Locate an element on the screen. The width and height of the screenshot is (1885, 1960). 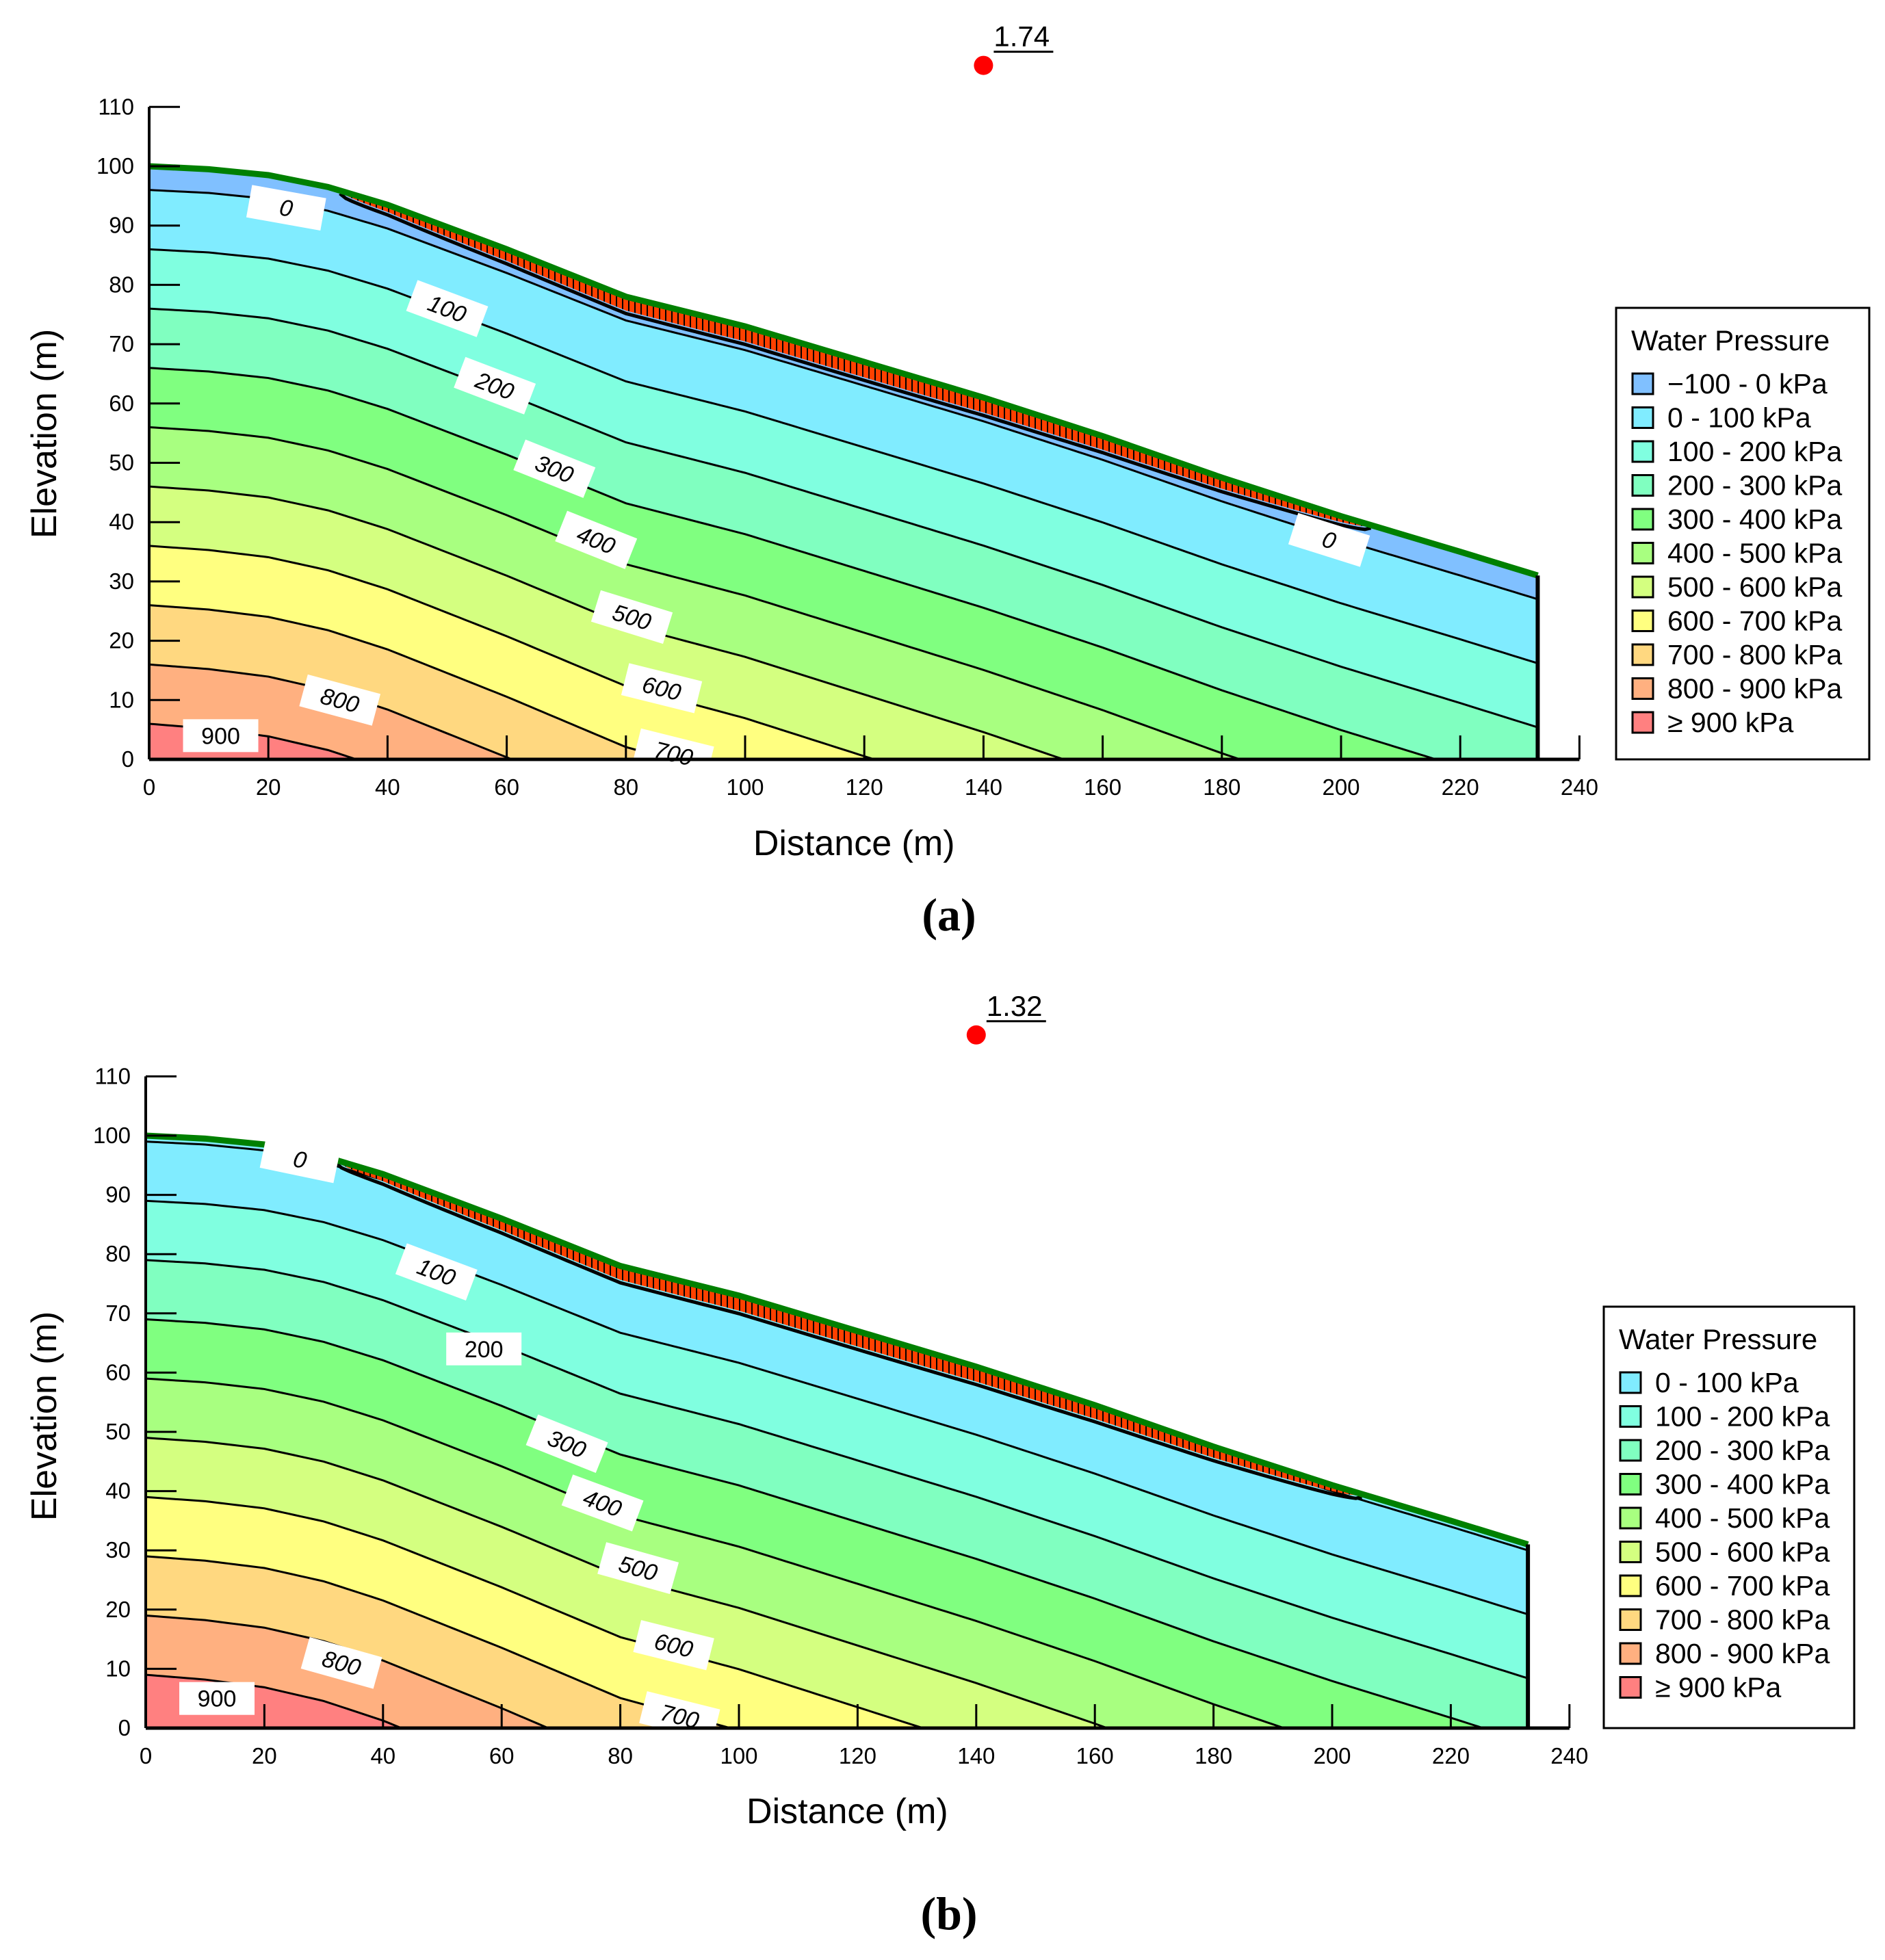
y-tick-label: 60 is located at coordinates (118, 1372).